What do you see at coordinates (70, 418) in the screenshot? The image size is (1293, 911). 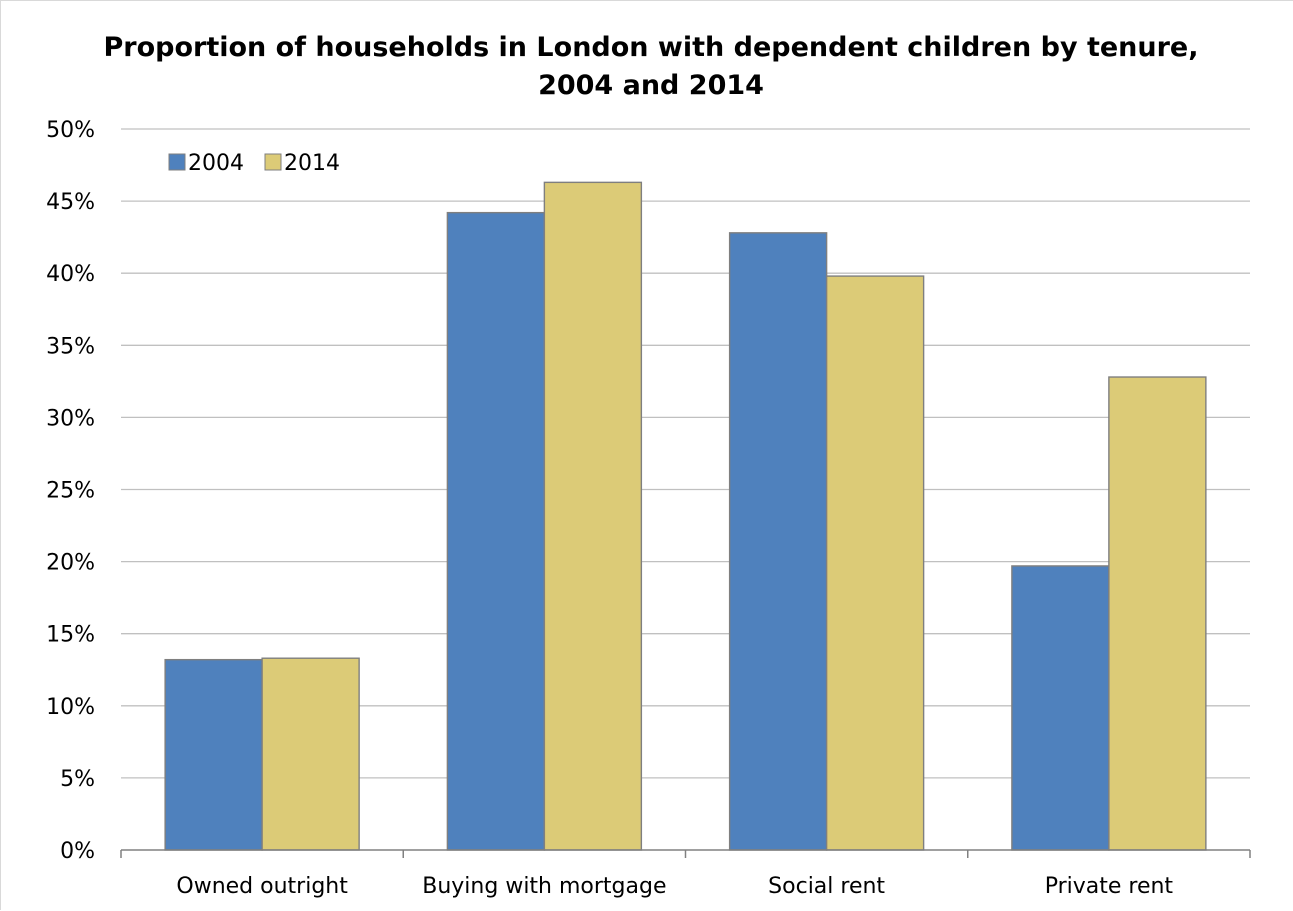 I see `y-tick-label: 30%` at bounding box center [70, 418].